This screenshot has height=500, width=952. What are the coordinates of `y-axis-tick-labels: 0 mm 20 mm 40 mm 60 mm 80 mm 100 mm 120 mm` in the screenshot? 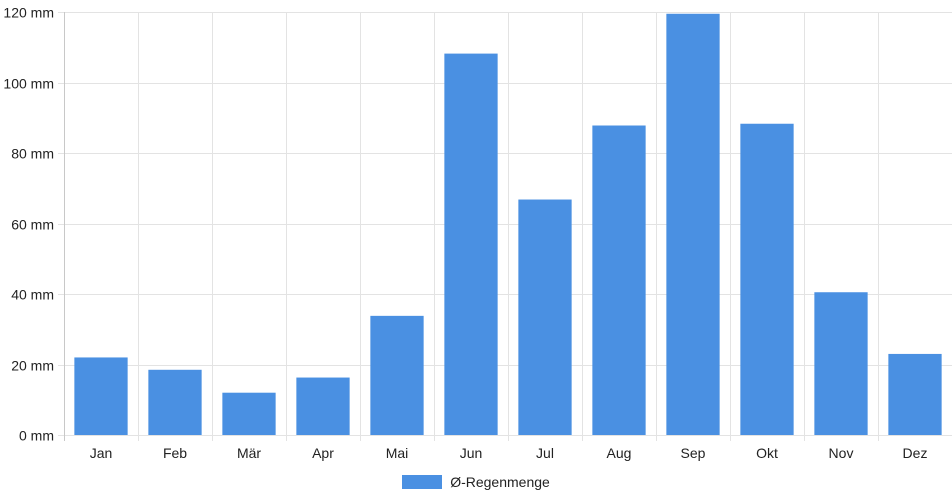 It's located at (28, 224).